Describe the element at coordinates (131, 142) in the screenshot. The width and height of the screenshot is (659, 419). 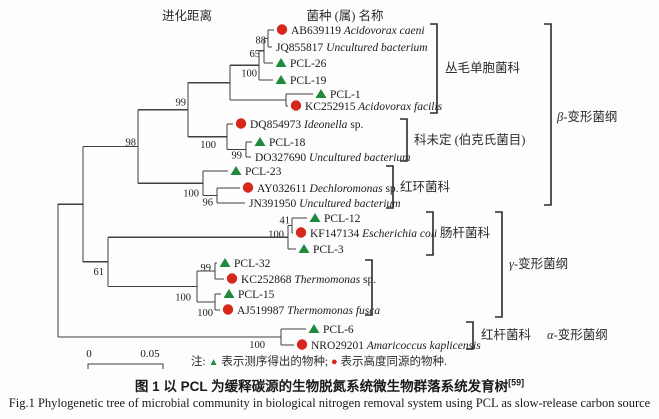
I see `bootstrap-value: 98` at that location.